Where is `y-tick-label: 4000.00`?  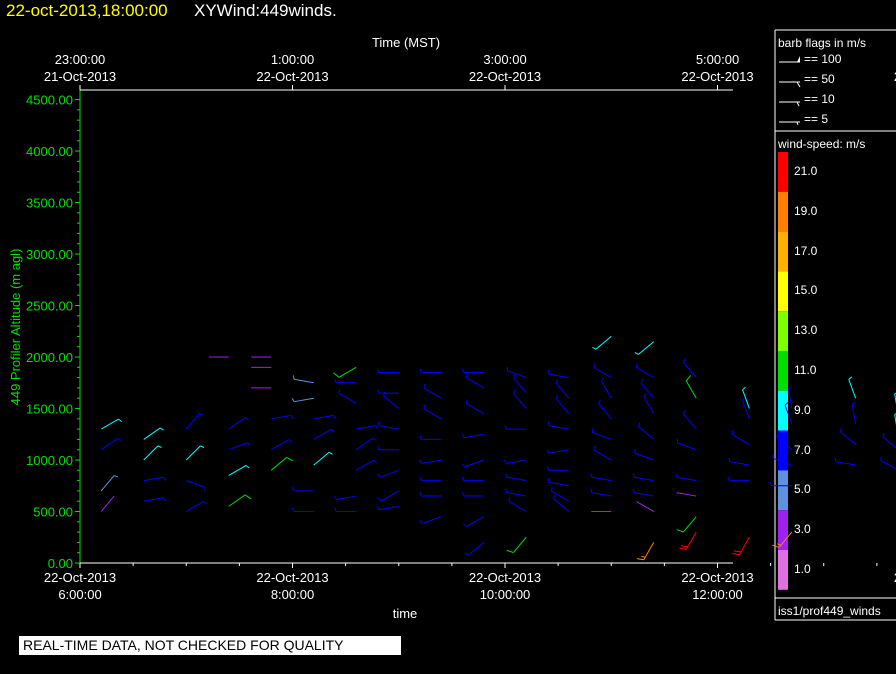
y-tick-label: 4000.00 is located at coordinates (49, 151).